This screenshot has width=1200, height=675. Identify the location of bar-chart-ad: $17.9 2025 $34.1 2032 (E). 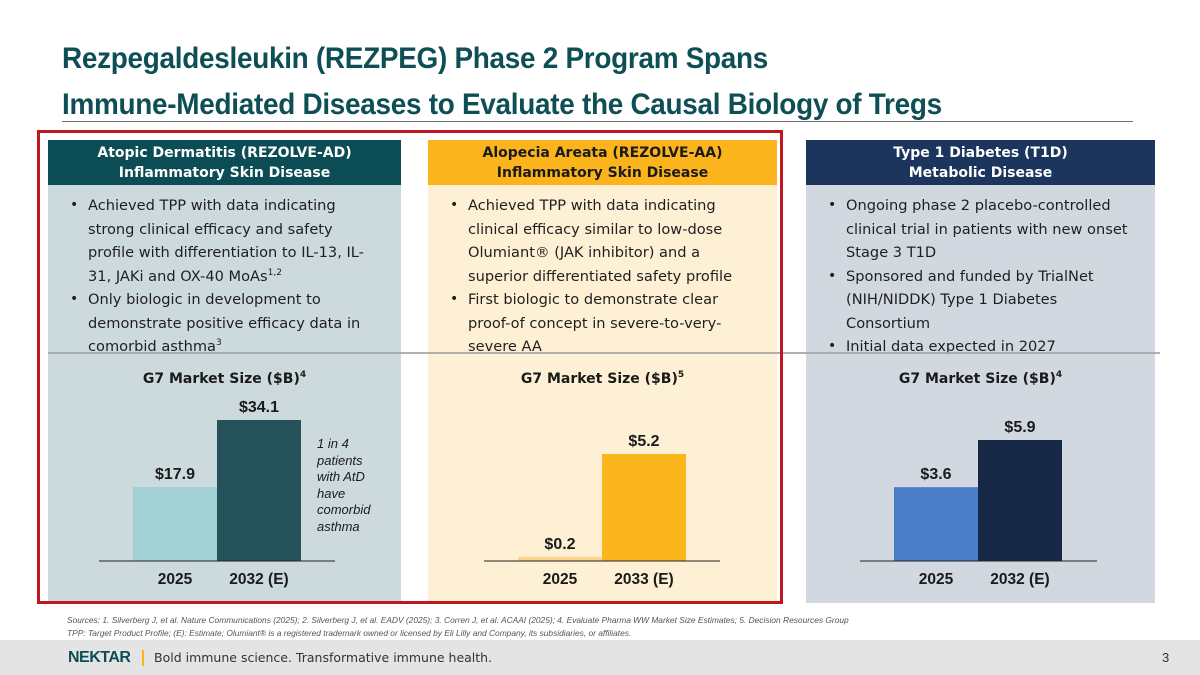
(217, 493).